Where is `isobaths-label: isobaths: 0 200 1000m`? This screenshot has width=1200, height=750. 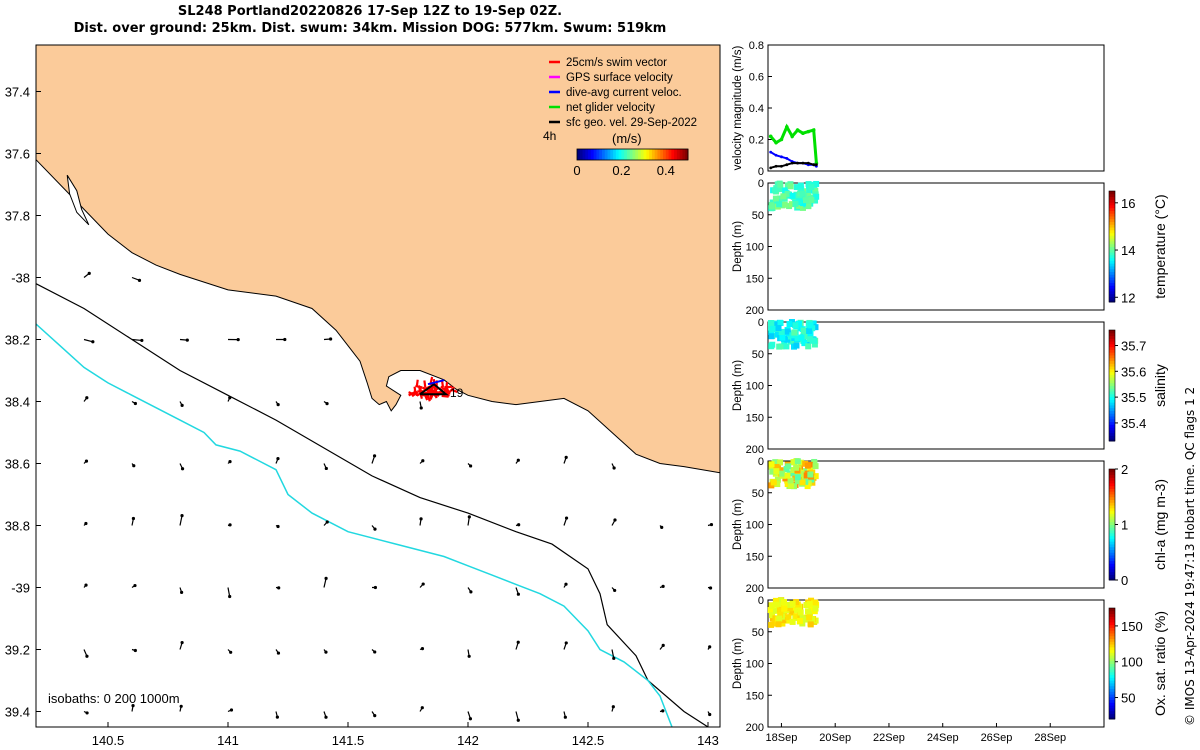
isobaths-label: isobaths: 0 200 1000m is located at coordinates (114, 698).